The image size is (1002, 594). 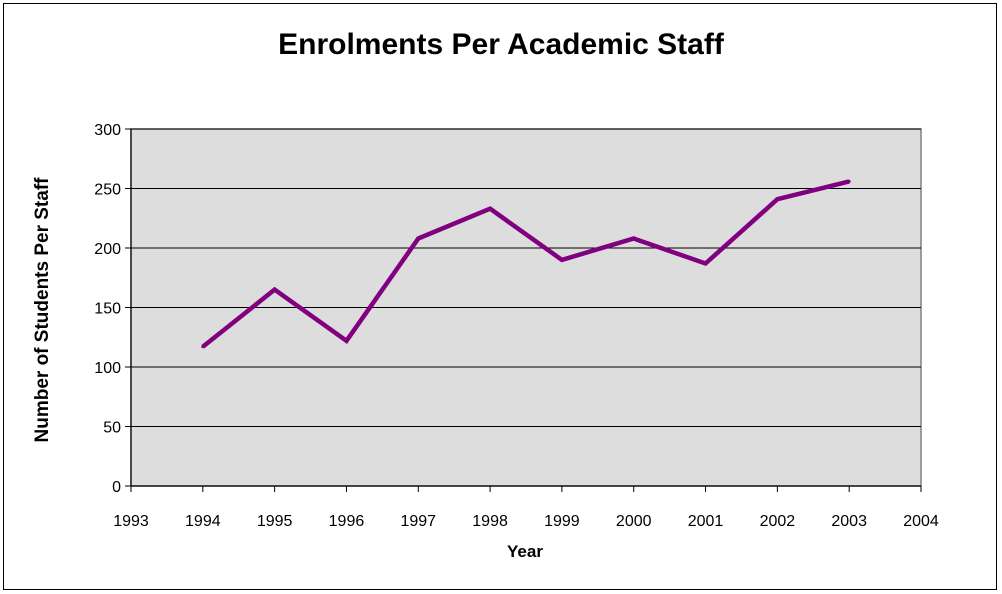 I want to click on y-tick-label: 150, so click(x=107, y=309).